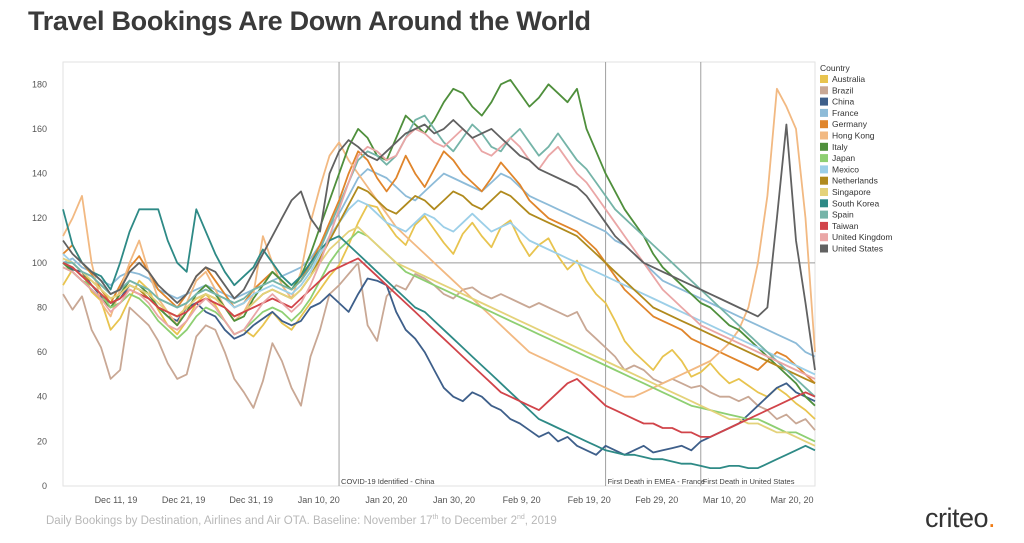 The height and width of the screenshot is (543, 1024). What do you see at coordinates (116, 500) in the screenshot?
I see `x-tick-label: Dec 11, 19` at bounding box center [116, 500].